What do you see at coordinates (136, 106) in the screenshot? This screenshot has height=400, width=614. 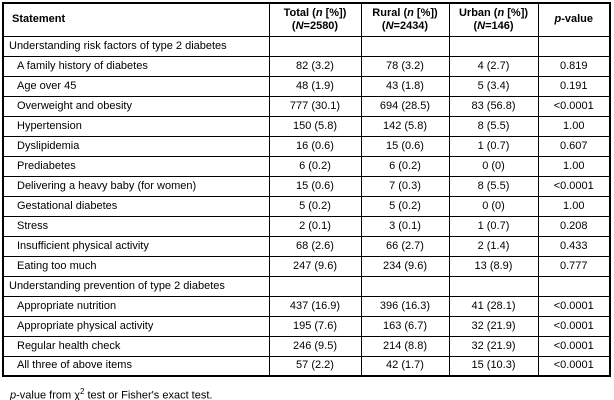 I see `statement-cell: Overweight and obesity` at bounding box center [136, 106].